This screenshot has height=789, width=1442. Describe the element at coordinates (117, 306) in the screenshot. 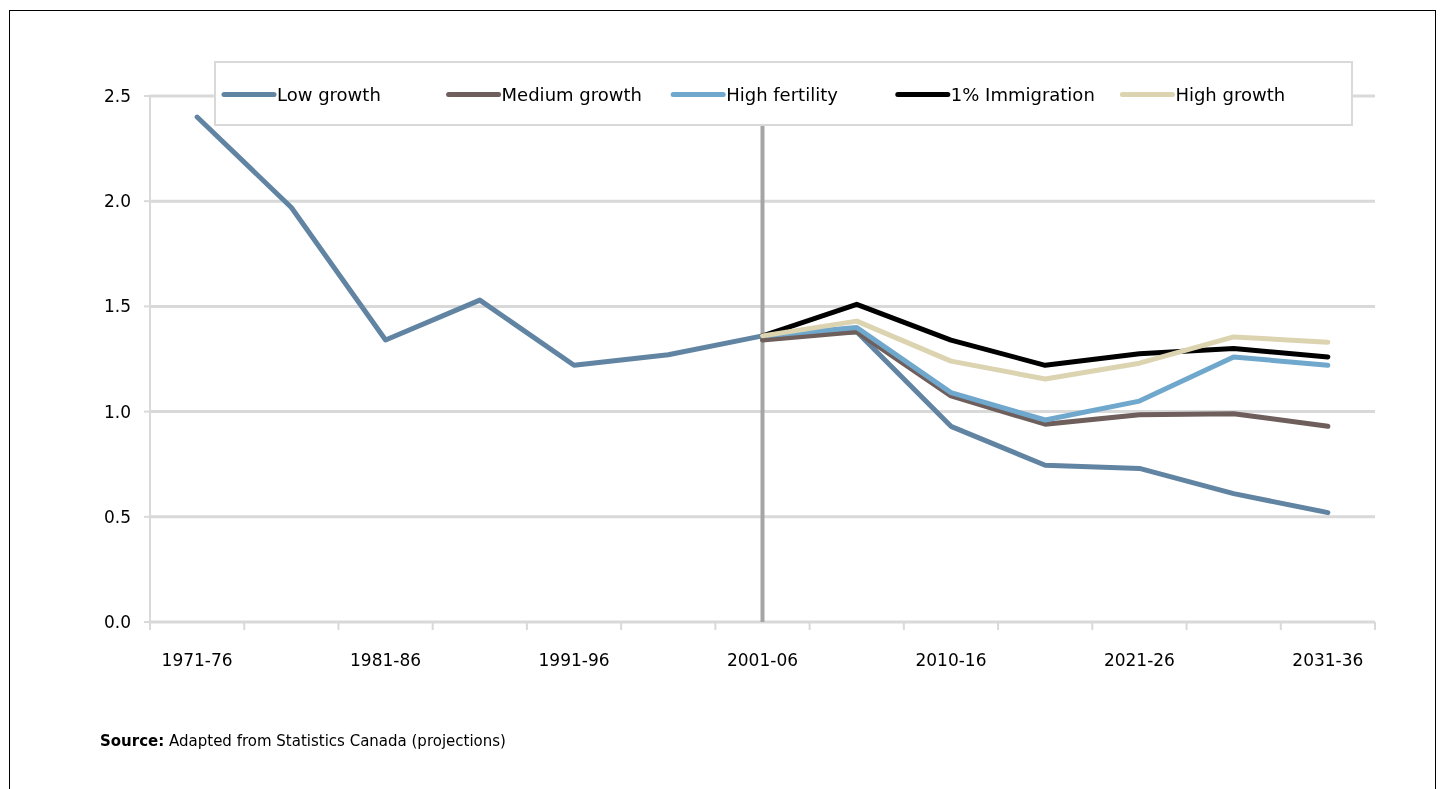

I see `y-tick-label: 1.5` at that location.